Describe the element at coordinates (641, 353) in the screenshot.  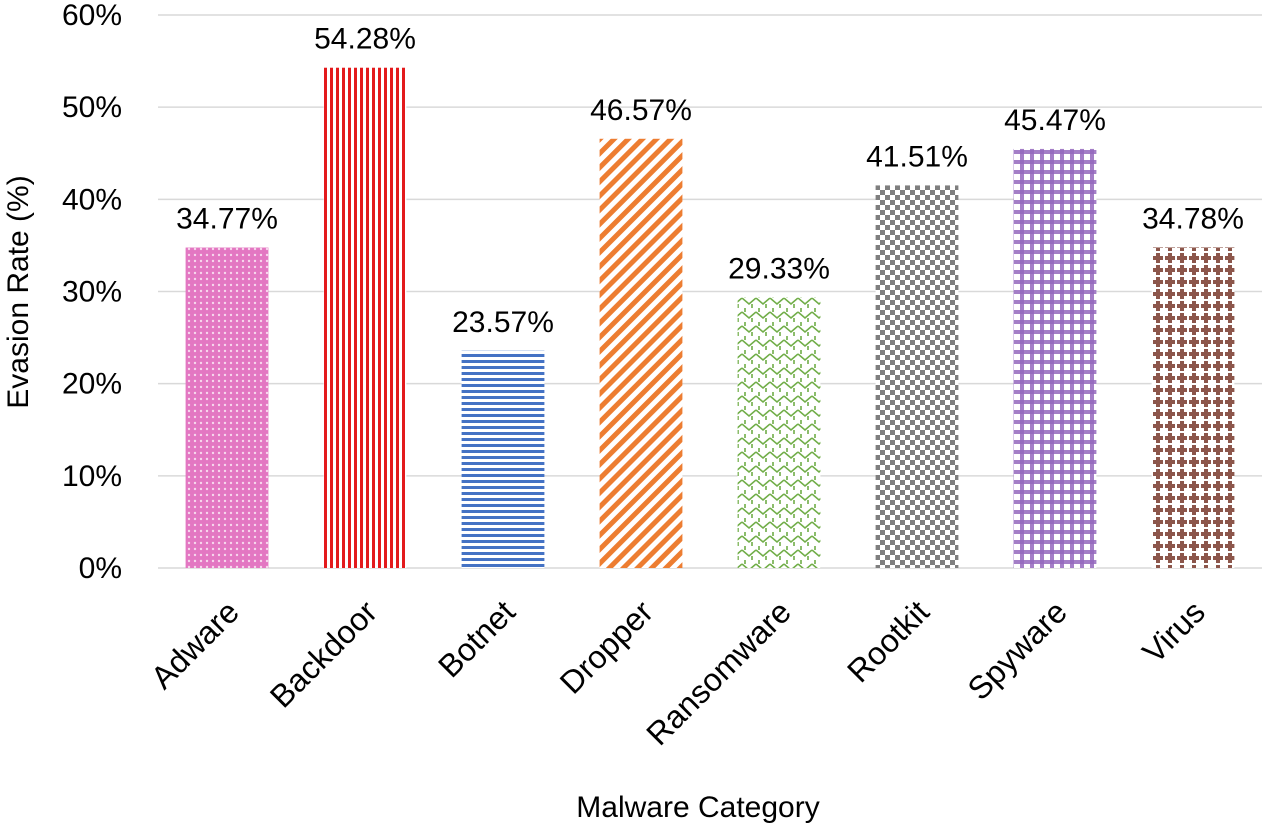
I see `bar-dropper` at that location.